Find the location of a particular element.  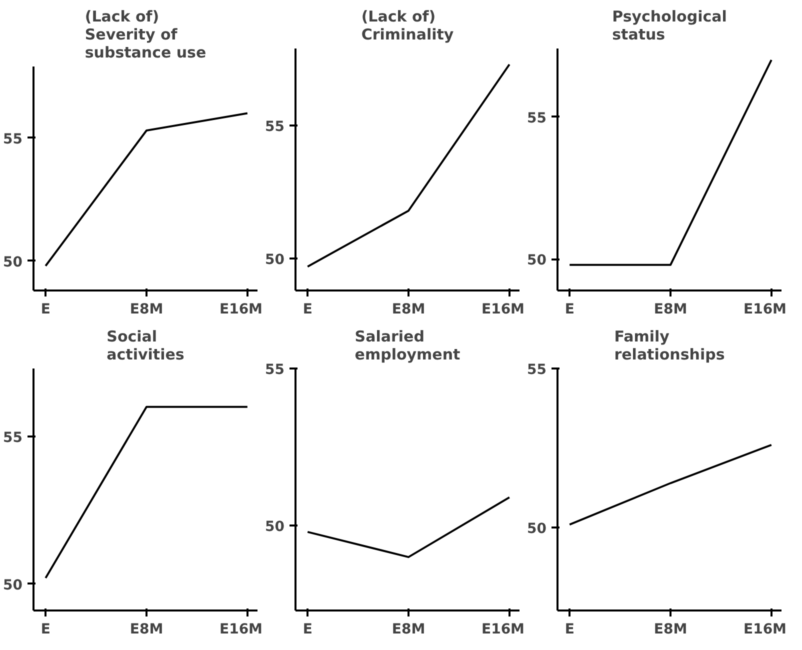

chart-title: Social activities is located at coordinates (145, 346).